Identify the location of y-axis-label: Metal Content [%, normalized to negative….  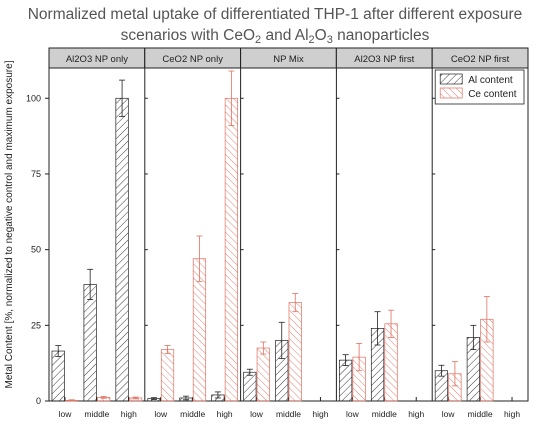
(9, 224).